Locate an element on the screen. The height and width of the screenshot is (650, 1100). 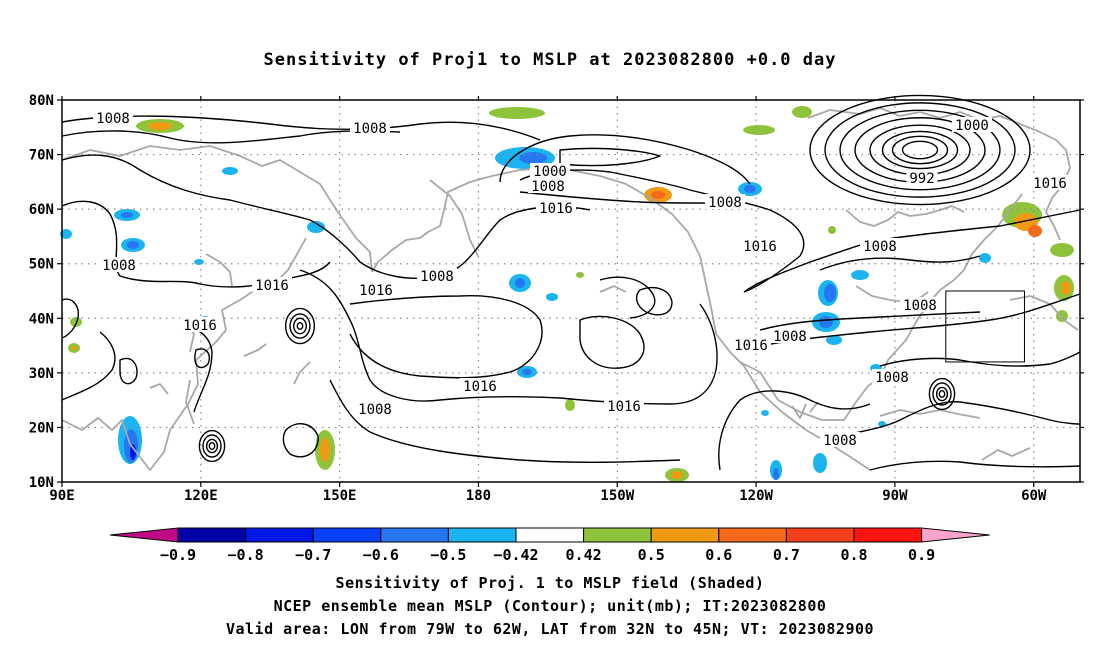
colorbar-label-11: 0.9 is located at coordinates (921, 555).